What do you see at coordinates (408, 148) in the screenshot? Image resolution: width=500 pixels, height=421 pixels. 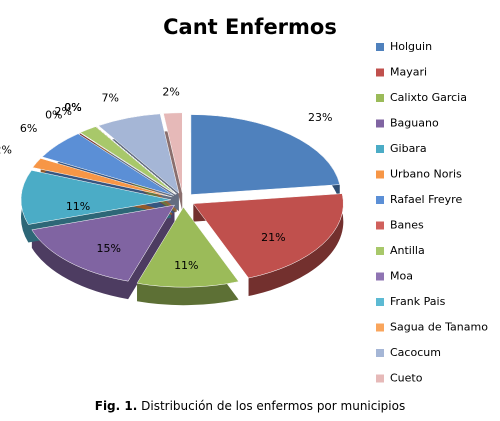 I see `legend-label: Gibara` at bounding box center [408, 148].